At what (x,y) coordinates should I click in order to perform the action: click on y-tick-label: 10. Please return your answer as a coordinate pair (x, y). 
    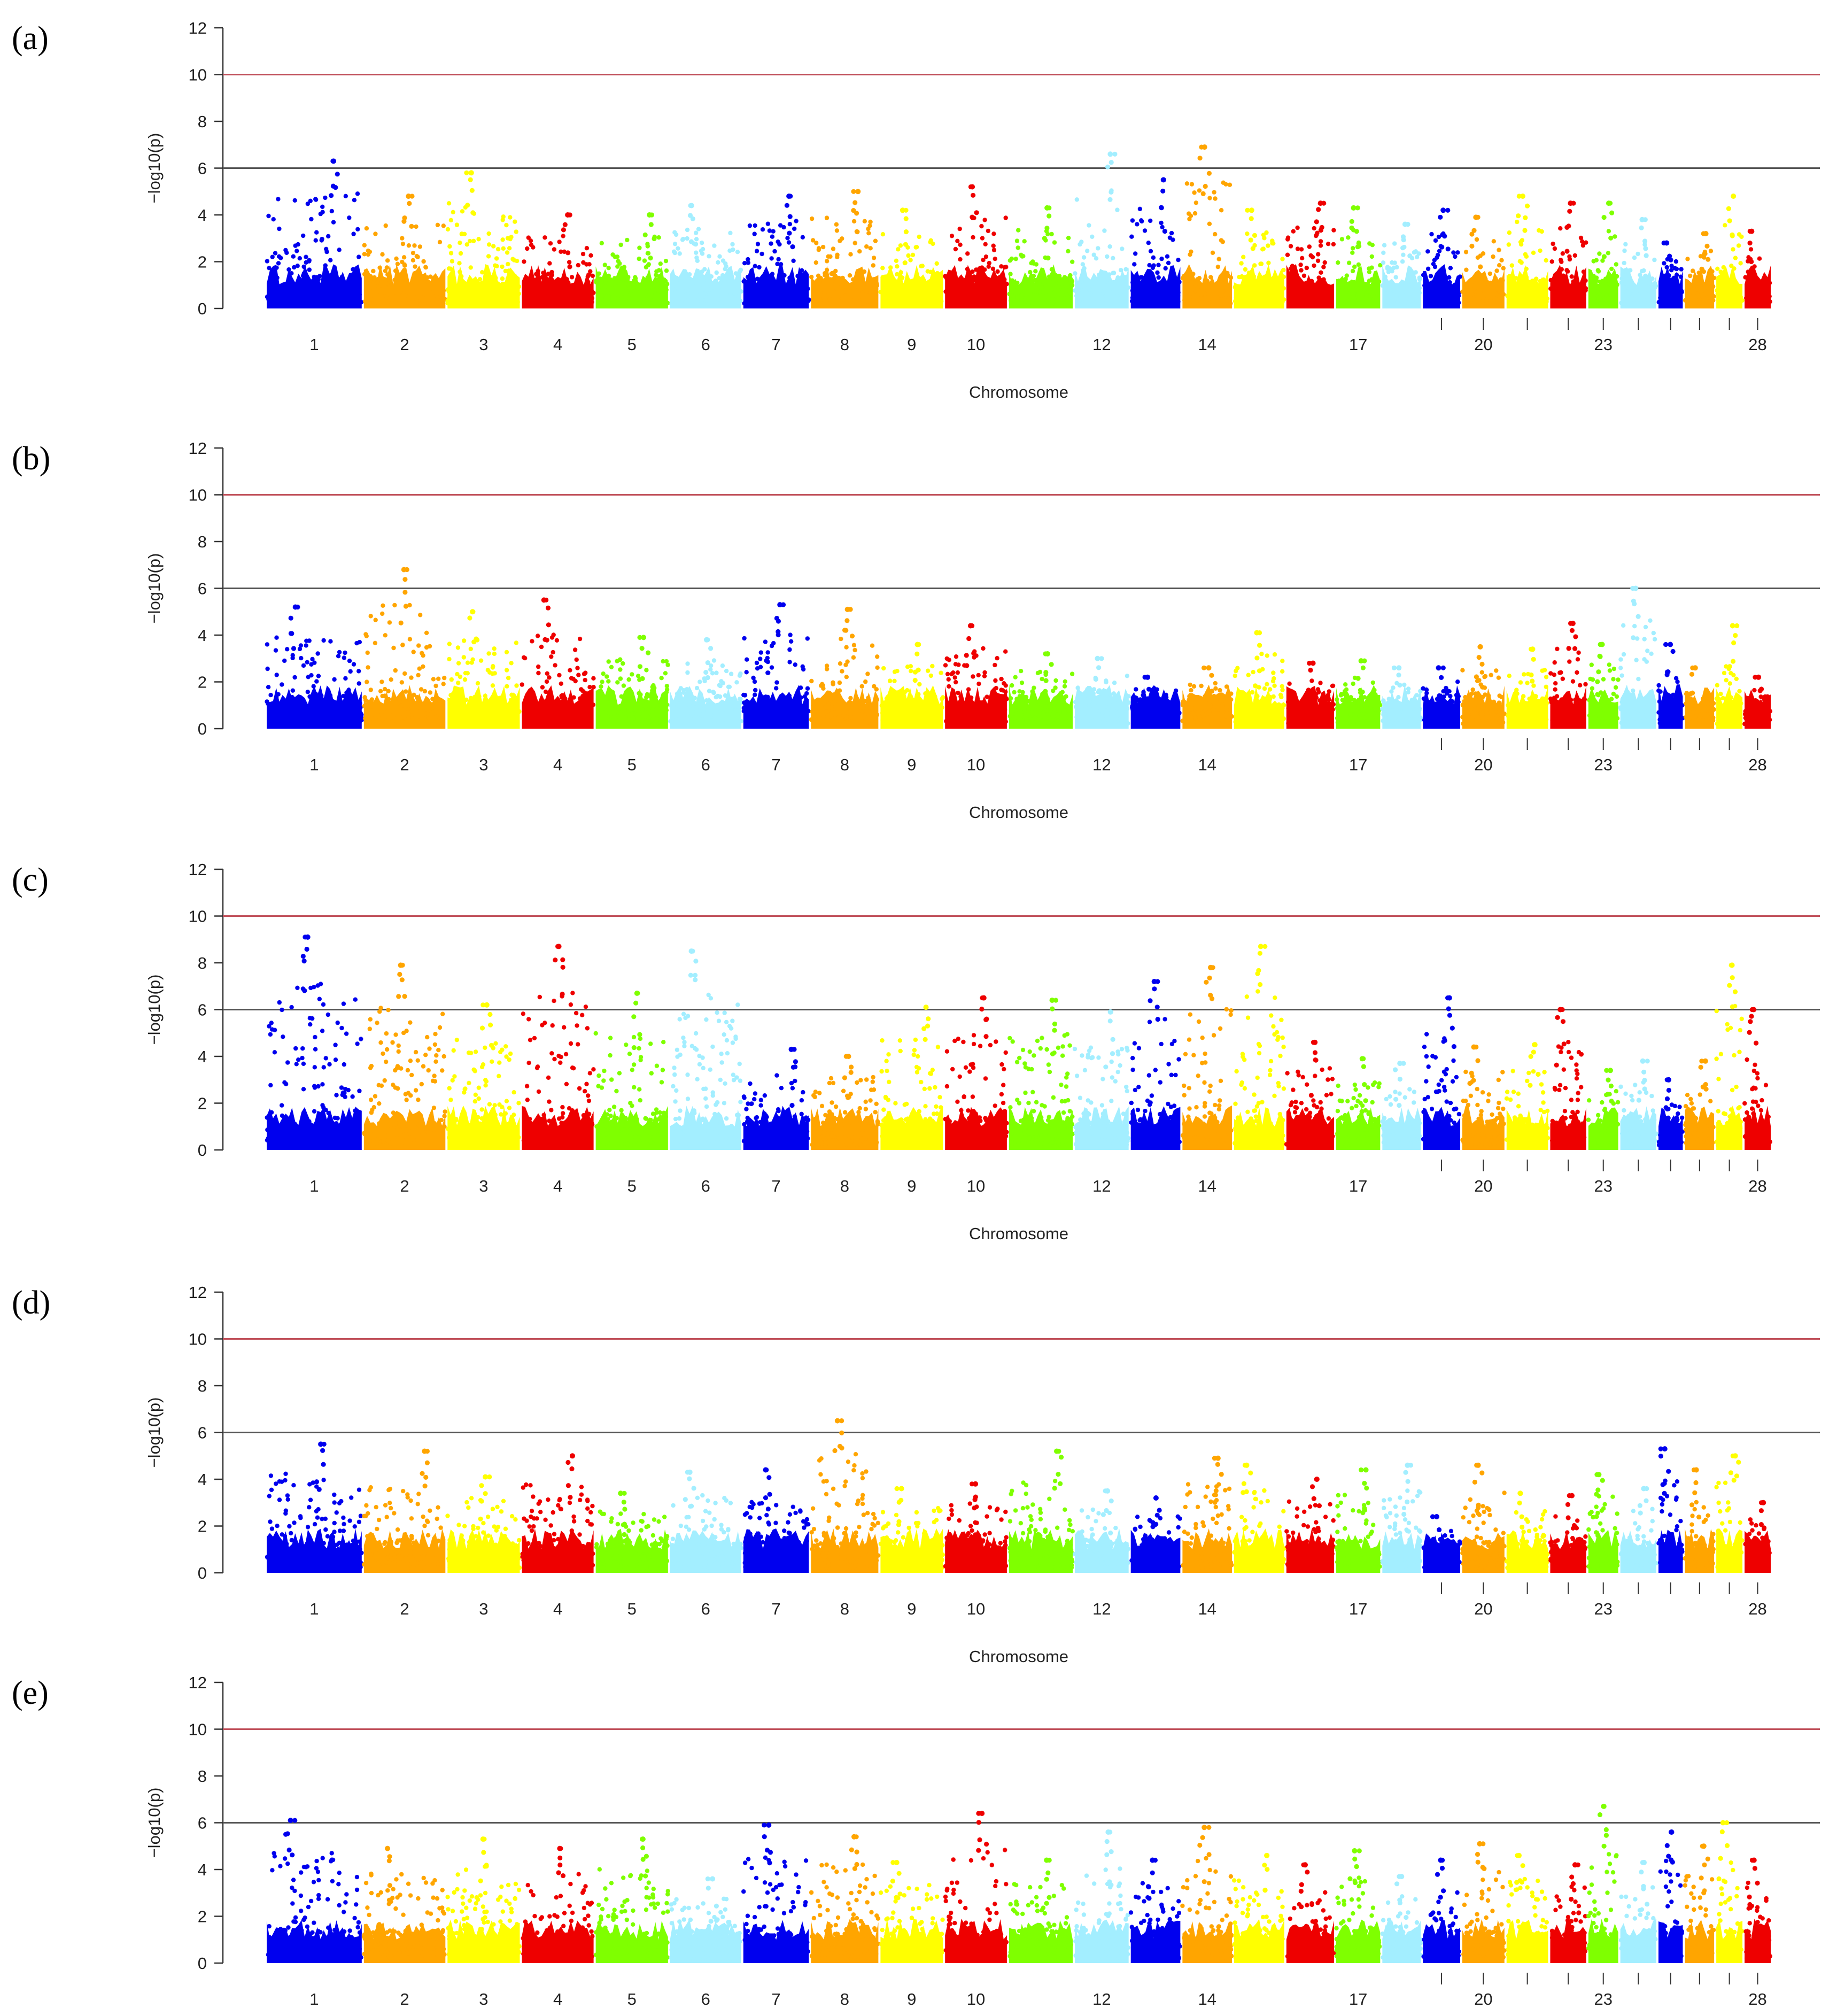
    Looking at the image, I should click on (198, 495).